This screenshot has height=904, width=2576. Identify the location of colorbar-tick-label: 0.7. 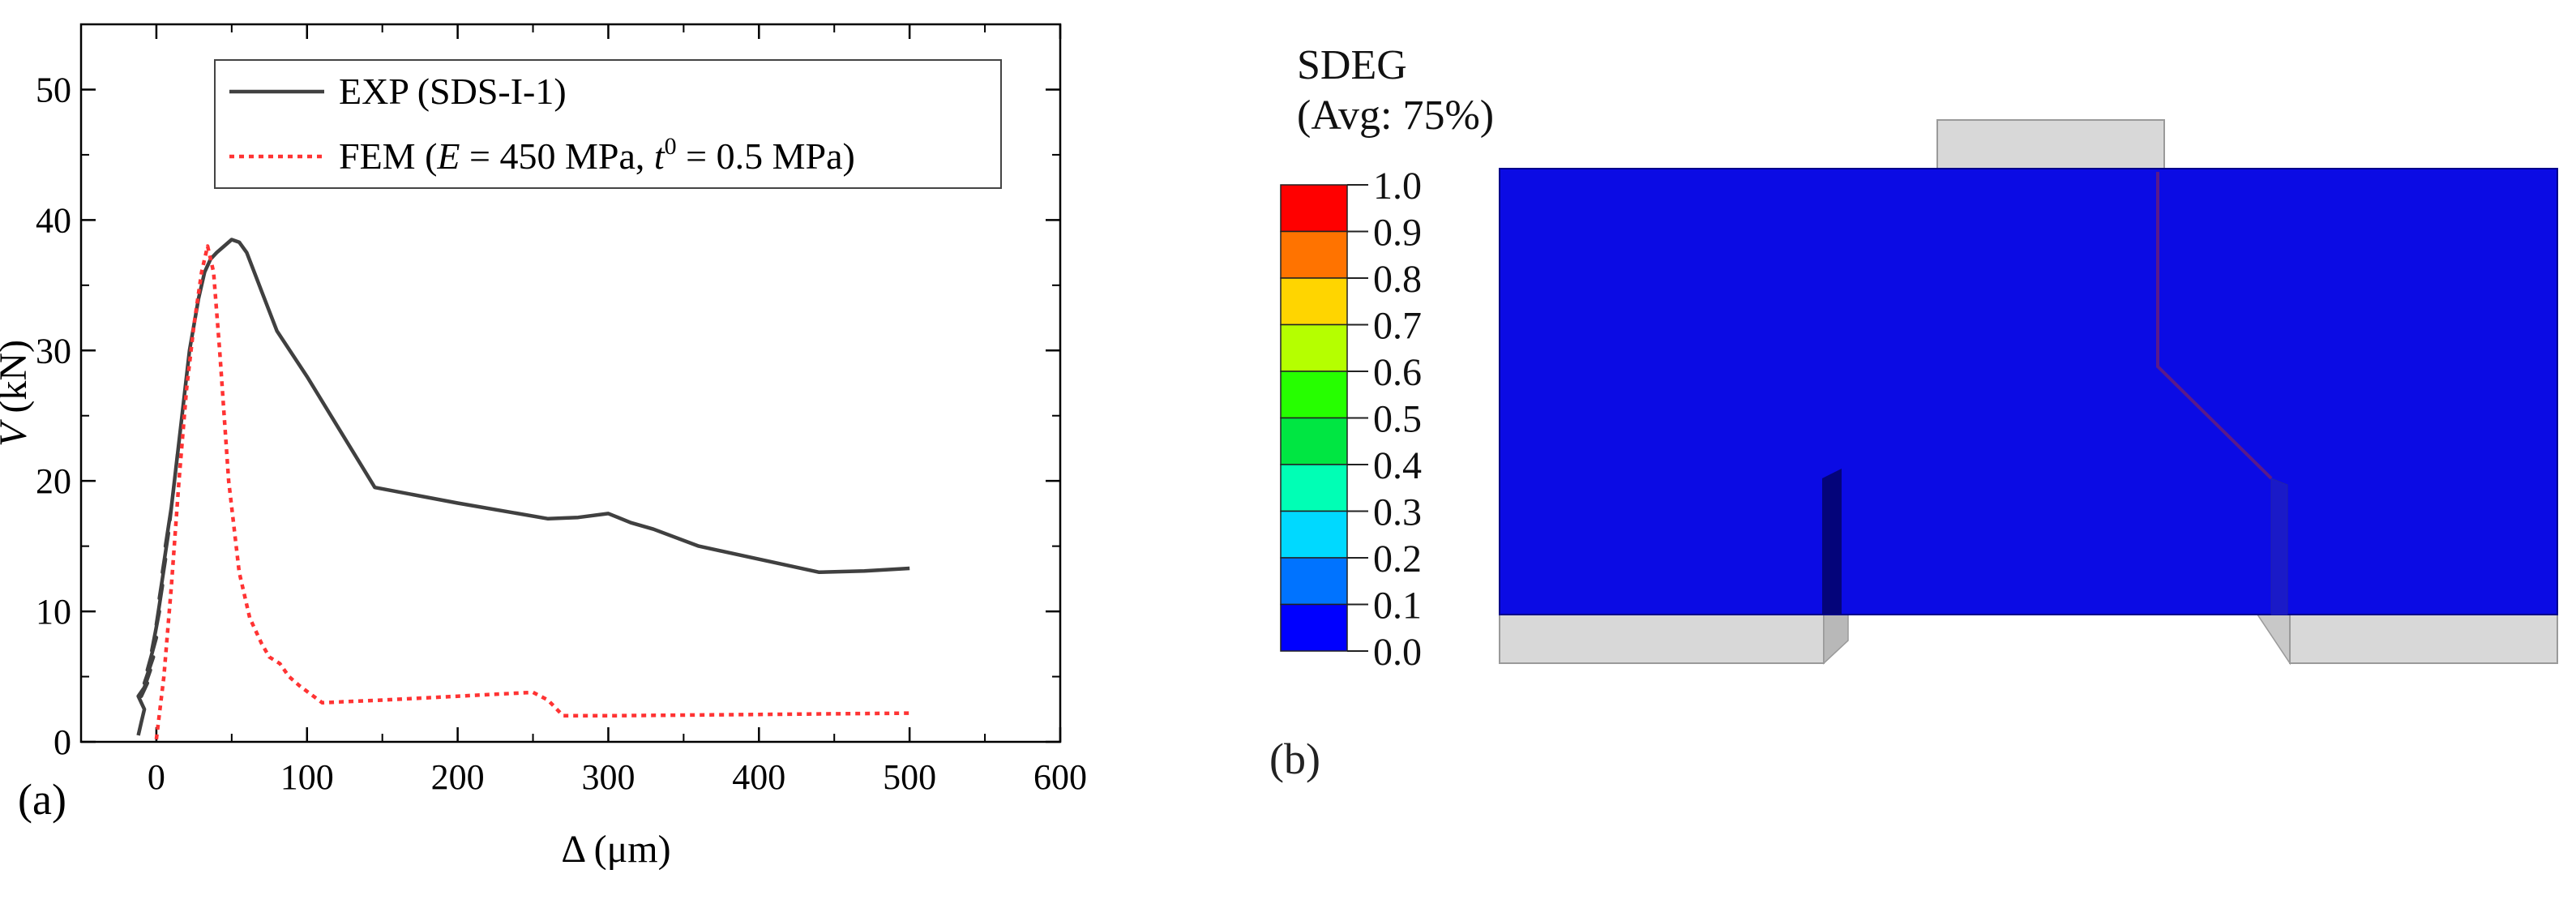
(1397, 326).